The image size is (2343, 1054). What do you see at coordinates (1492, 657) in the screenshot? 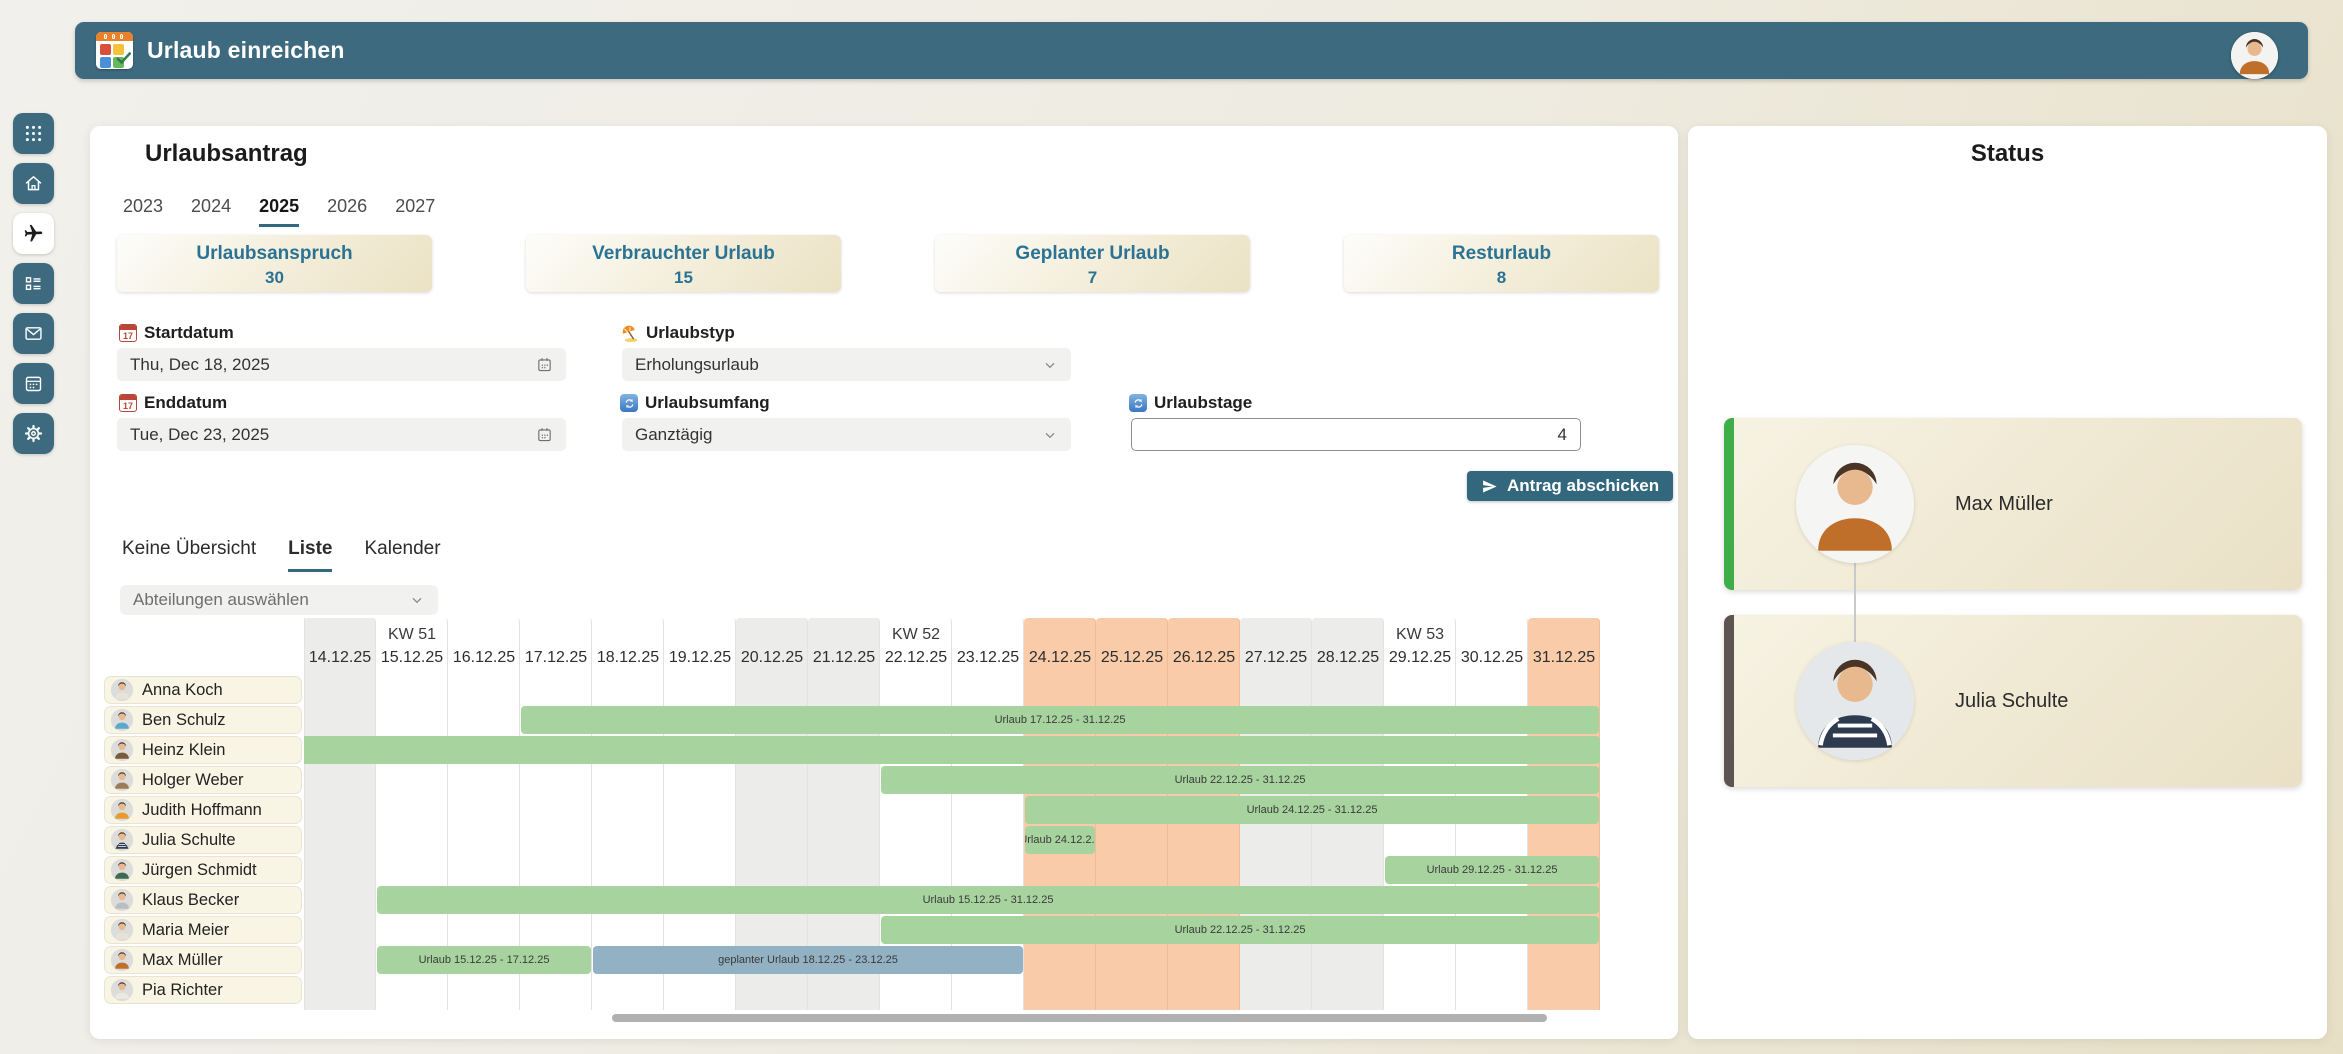
I see `gantt-date-label: 30.12.25` at bounding box center [1492, 657].